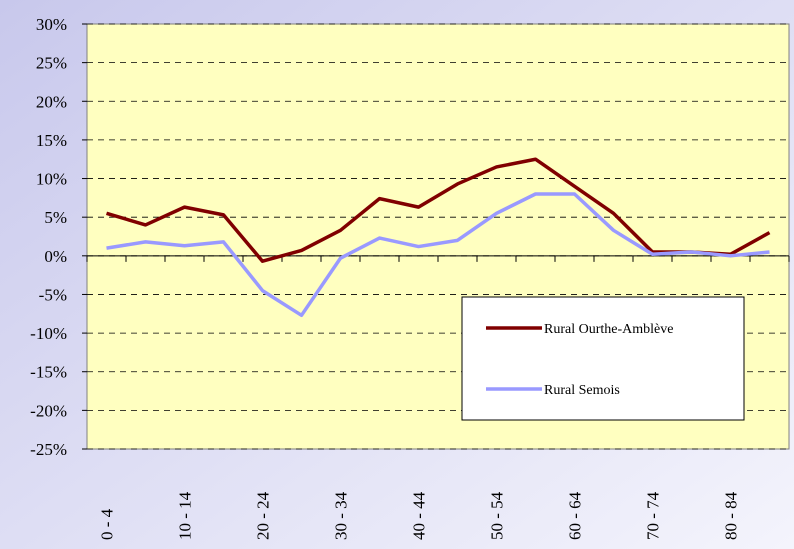  Describe the element at coordinates (419, 515) in the screenshot. I see `x-tick-label: 40 - 44` at that location.